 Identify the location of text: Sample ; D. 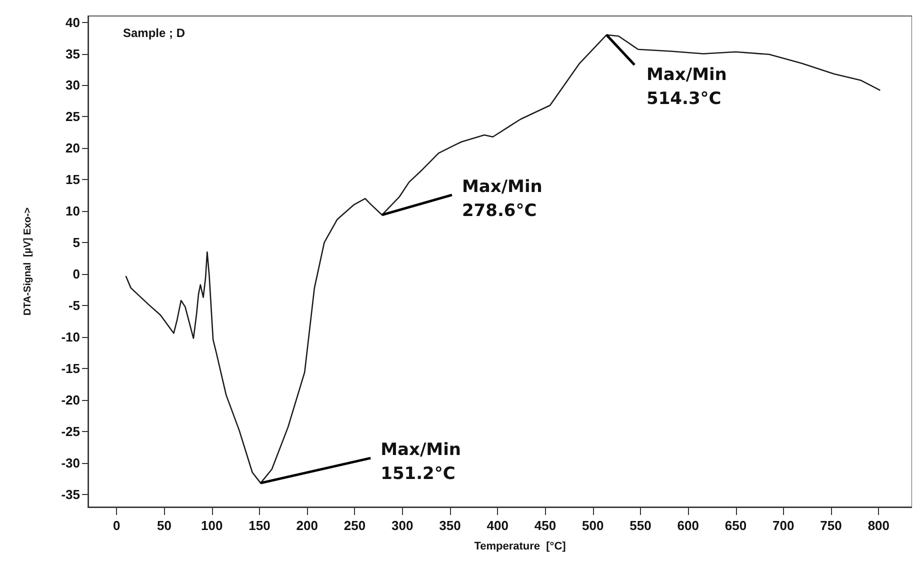
(154, 33).